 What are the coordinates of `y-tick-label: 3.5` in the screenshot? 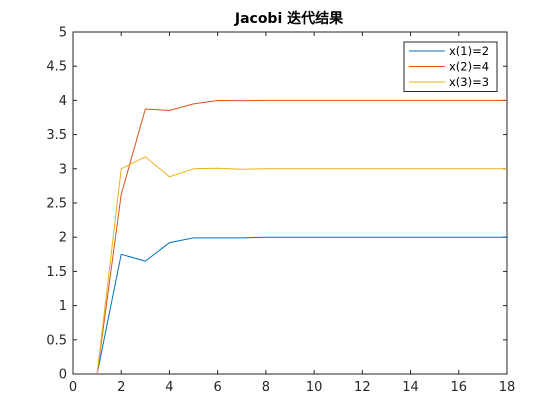 It's located at (56, 135).